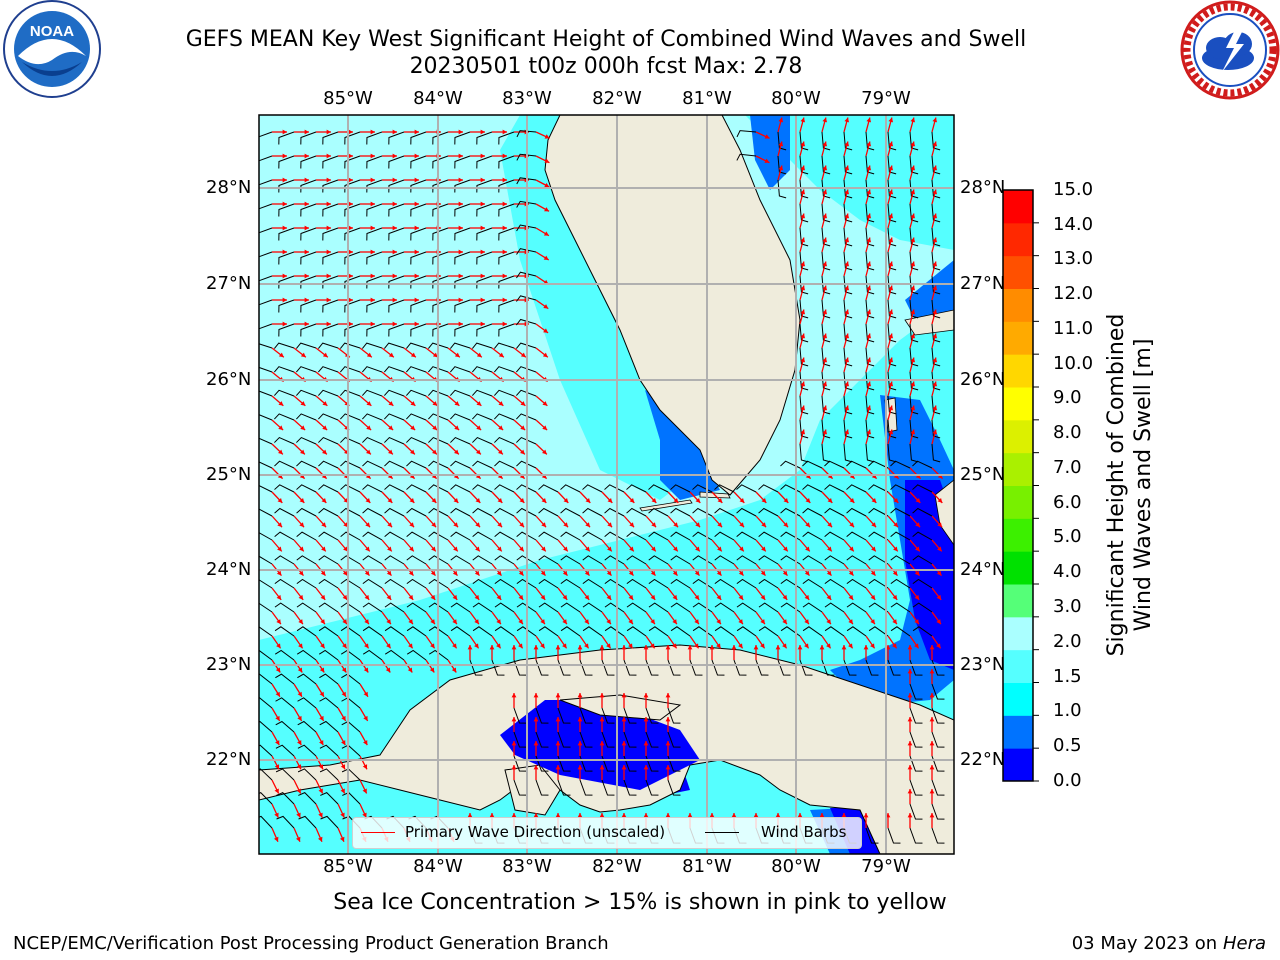 This screenshot has height=960, width=1280. Describe the element at coordinates (617, 866) in the screenshot. I see `lon-label: 82°W` at that location.